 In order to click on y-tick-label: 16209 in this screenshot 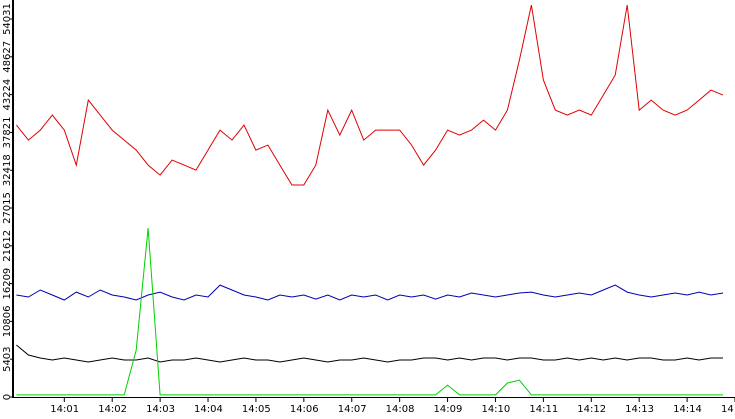, I will do `click(7, 284)`.